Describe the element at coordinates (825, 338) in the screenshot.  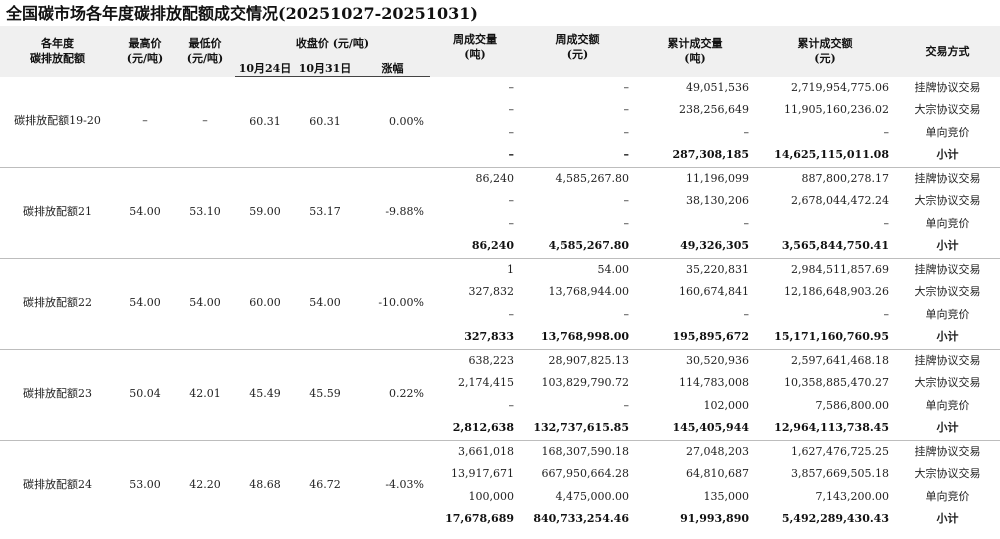
I see `cum-amount: 15,171,160,760.95` at that location.